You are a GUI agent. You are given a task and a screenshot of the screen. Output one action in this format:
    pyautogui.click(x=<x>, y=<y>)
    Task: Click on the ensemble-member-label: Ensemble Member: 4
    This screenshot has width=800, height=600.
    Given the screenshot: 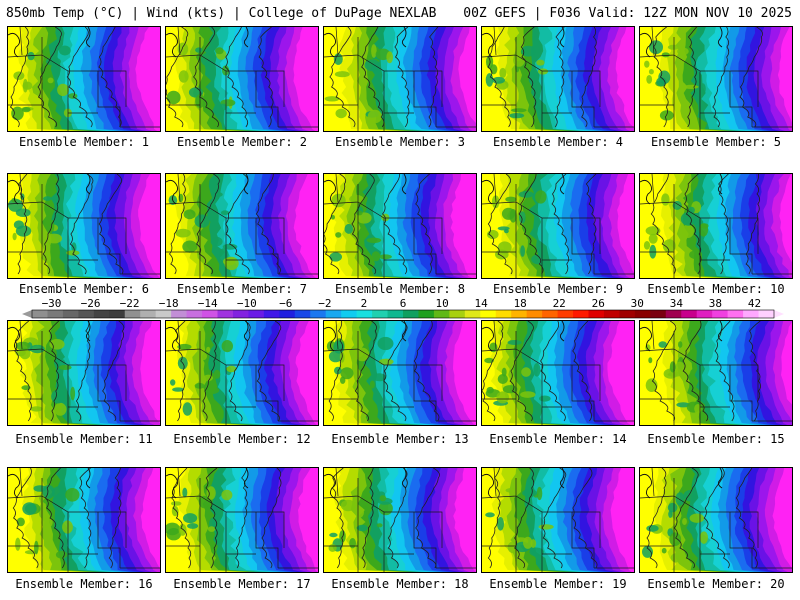 What is the action you would take?
    pyautogui.click(x=558, y=142)
    